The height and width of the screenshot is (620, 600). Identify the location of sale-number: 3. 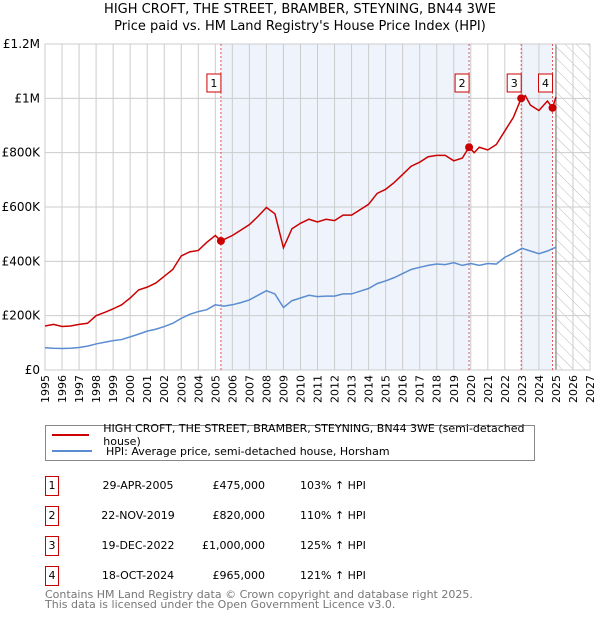
(52, 546).